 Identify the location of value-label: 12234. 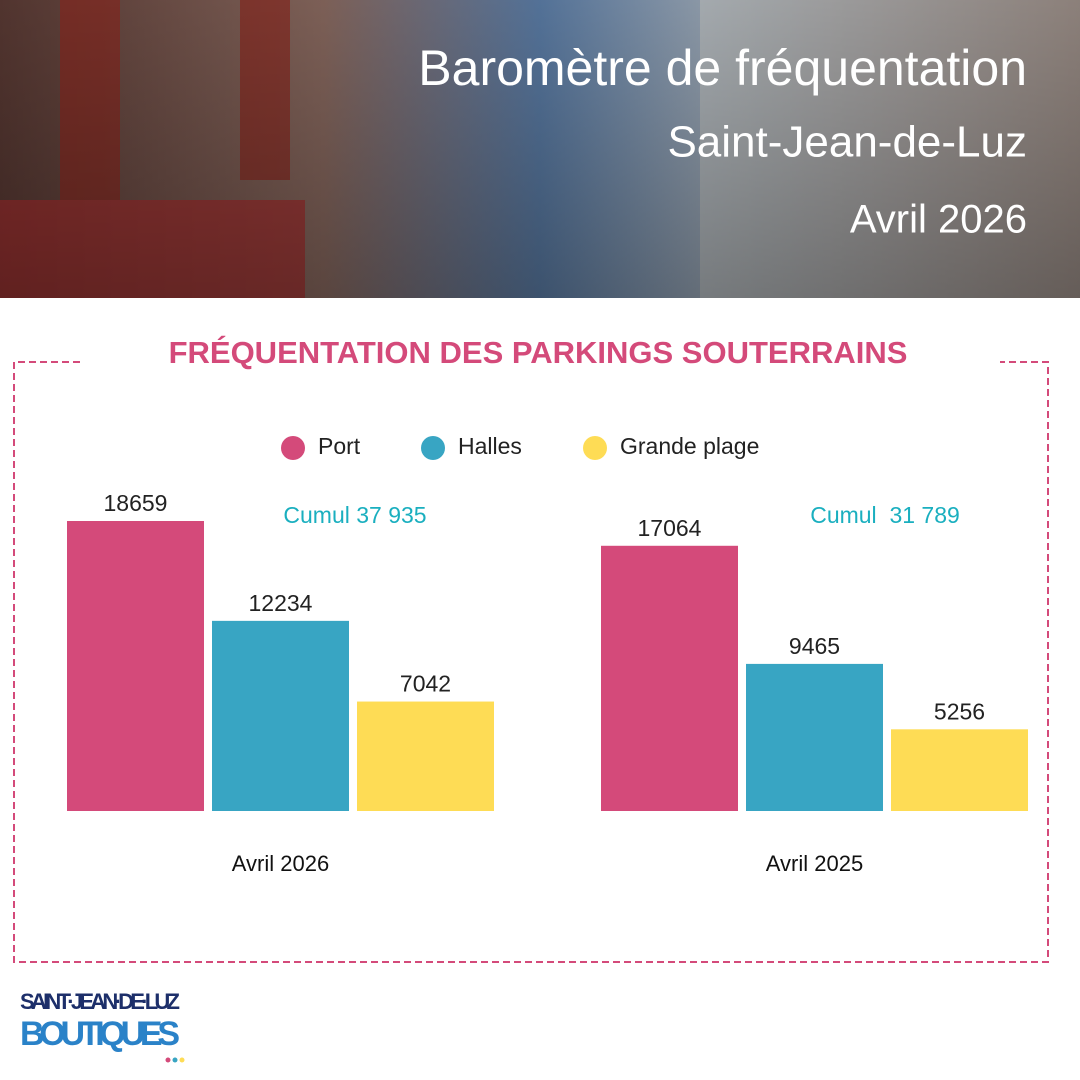
(281, 603).